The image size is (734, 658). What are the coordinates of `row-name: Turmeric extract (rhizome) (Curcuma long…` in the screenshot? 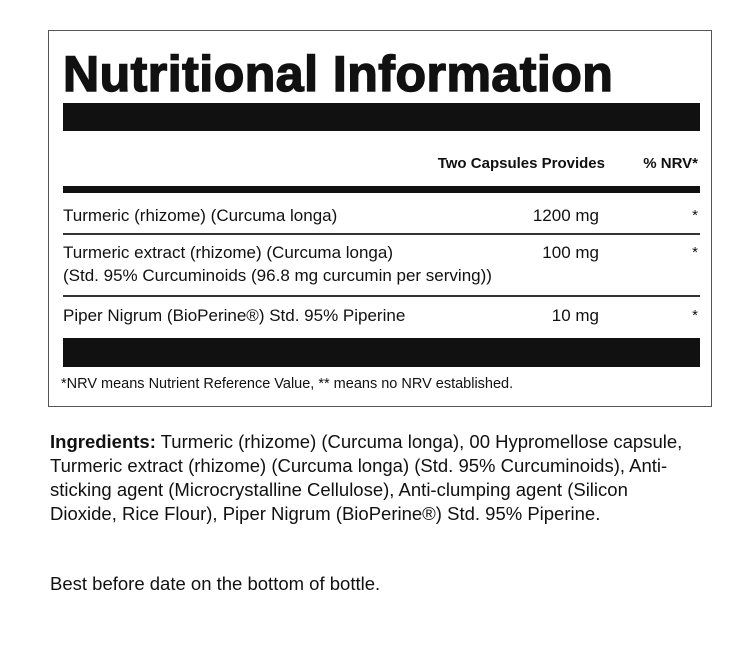 It's located at (228, 252).